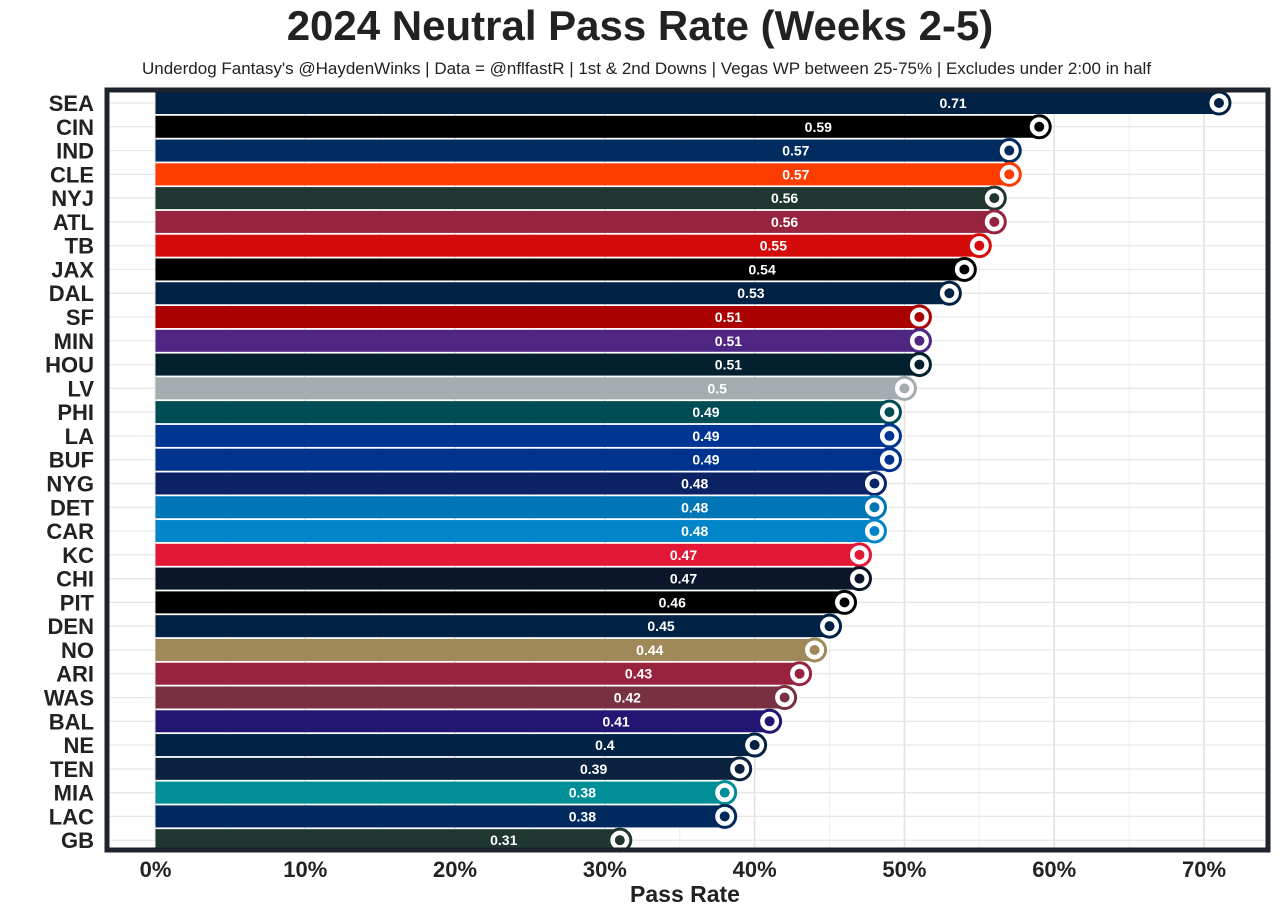 The image size is (1280, 921). I want to click on patriots-logo, so click(755, 745).